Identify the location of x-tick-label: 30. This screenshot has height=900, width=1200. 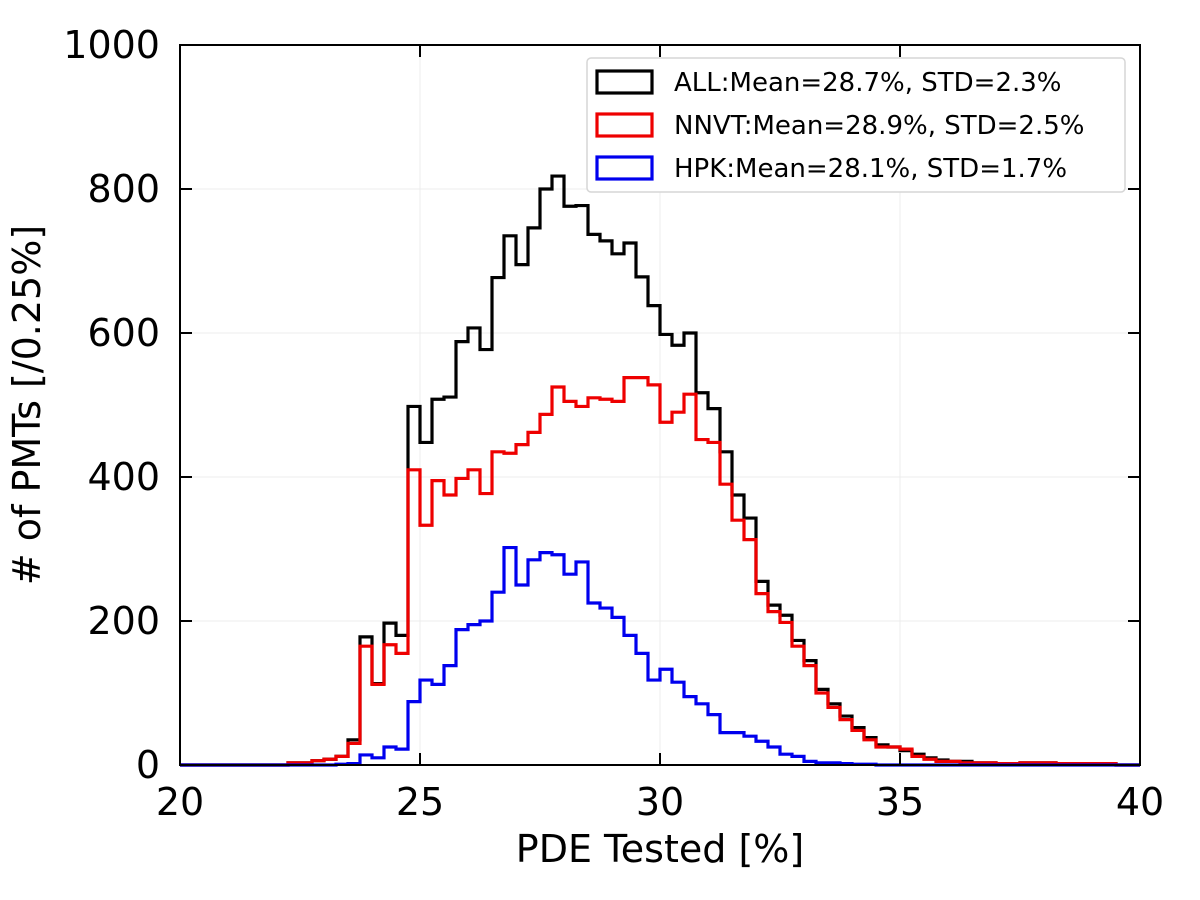
(660, 802).